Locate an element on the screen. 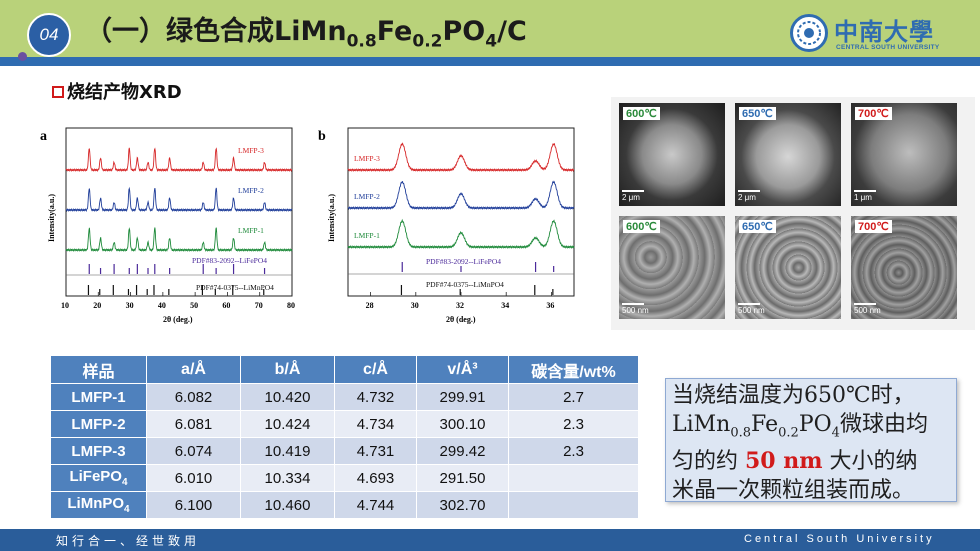 The image size is (980, 551). sem-image-600-low: 600℃ 2 μm is located at coordinates (672, 154).